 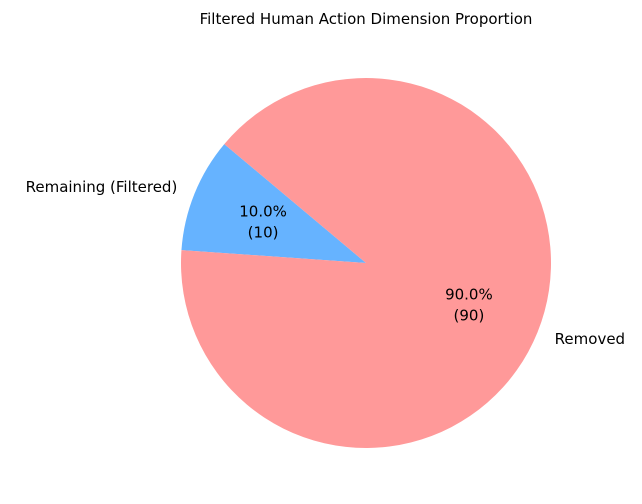 What do you see at coordinates (469, 305) in the screenshot?
I see `pct-removed: 90.0% (90)` at bounding box center [469, 305].